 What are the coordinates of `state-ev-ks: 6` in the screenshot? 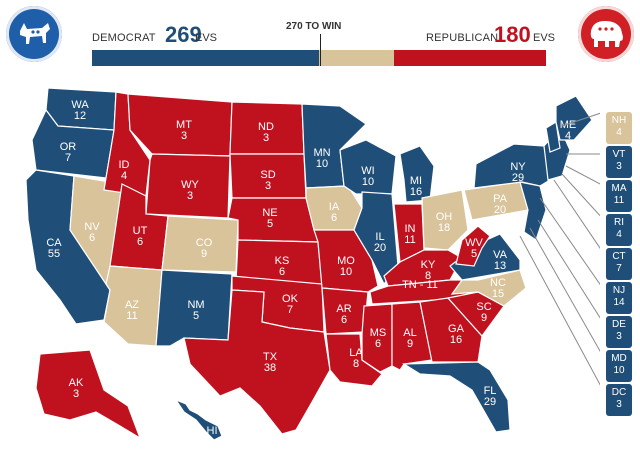 It's located at (282, 272).